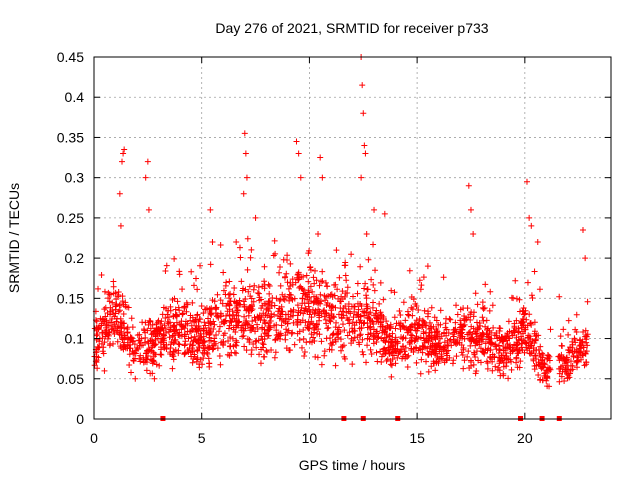  Describe the element at coordinates (352, 465) in the screenshot. I see `x-axis-label: GPS time / hours` at that location.